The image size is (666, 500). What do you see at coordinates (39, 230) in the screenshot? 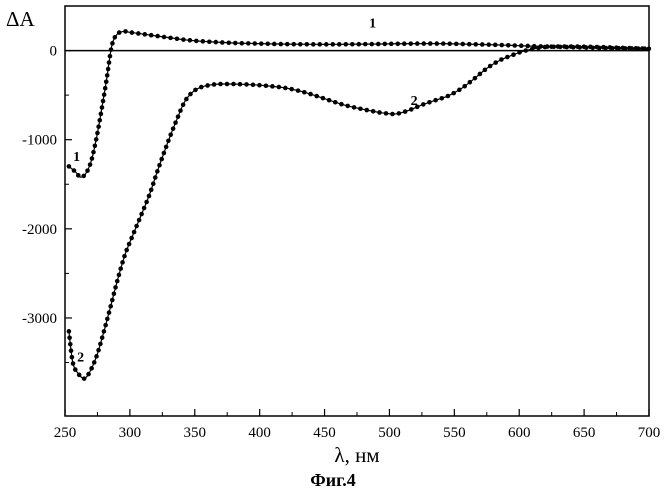
I see `y-tick-label: -2000` at bounding box center [39, 230].